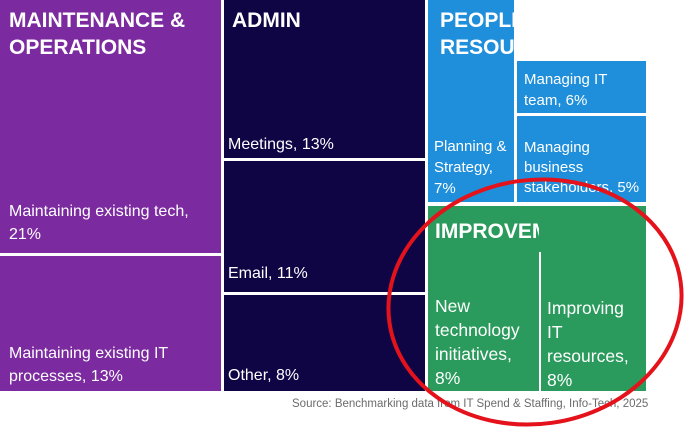  Describe the element at coordinates (582, 167) in the screenshot. I see `leaf-label-managing-business-stakeholders: Managing business stakeholders, 5%` at that location.